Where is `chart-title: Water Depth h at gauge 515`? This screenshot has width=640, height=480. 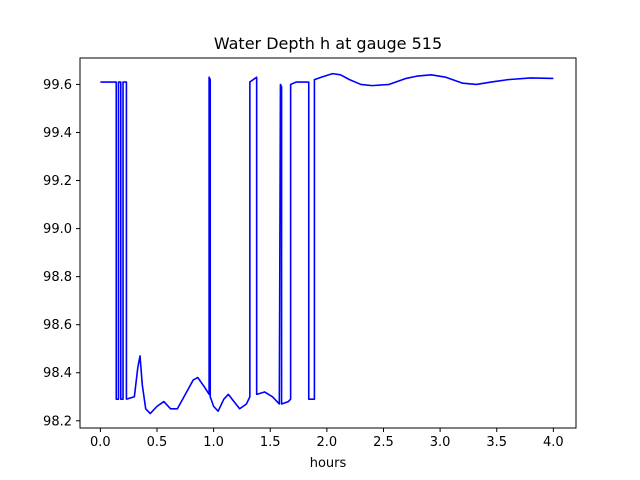 chart-title: Water Depth h at gauge 515 is located at coordinates (328, 43).